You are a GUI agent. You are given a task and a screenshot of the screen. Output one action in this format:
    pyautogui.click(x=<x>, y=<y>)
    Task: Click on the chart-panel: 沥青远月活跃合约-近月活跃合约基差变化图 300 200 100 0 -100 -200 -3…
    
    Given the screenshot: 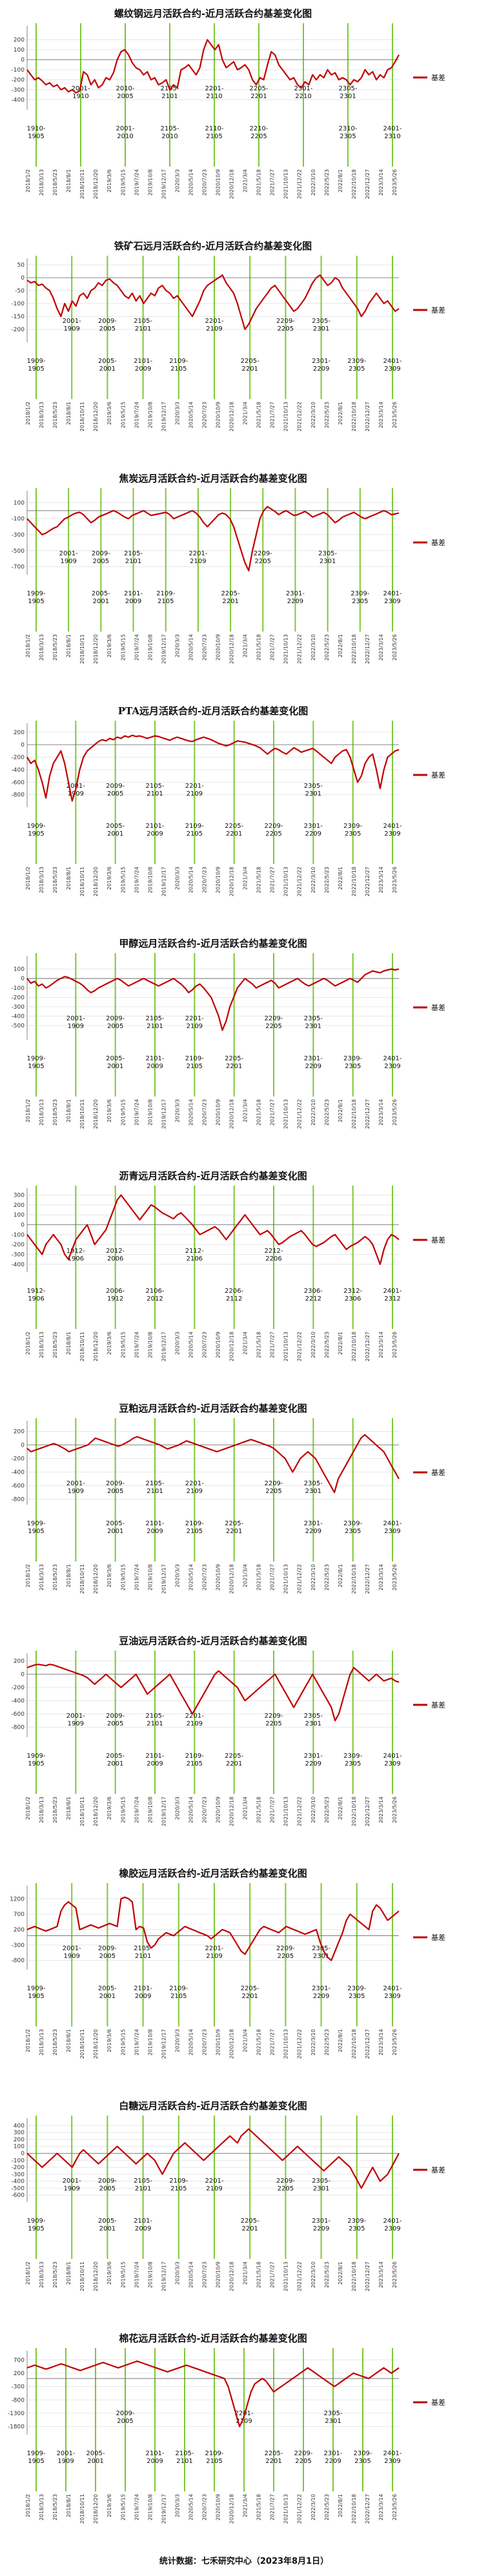 What is the action you would take?
    pyautogui.click(x=228, y=1265)
    